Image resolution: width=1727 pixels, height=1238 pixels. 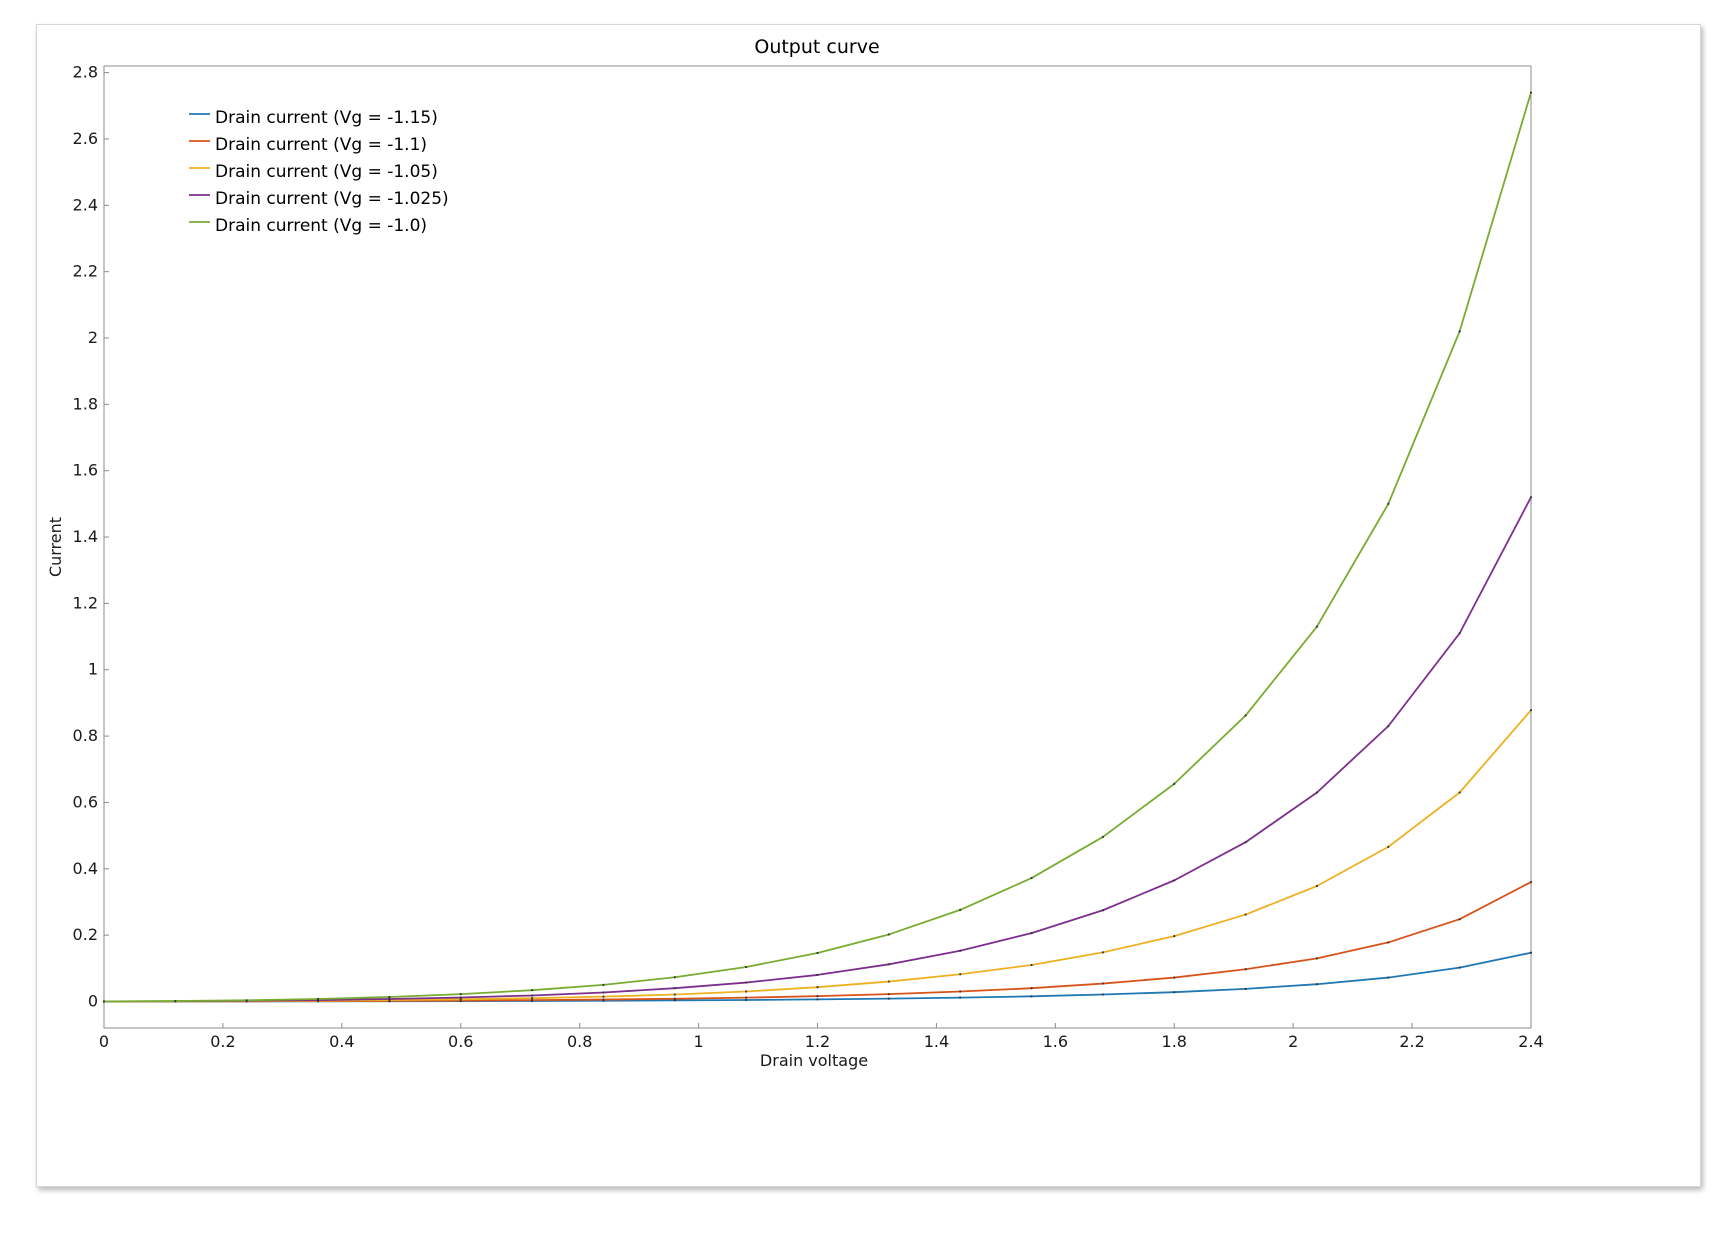 I want to click on y-tick-label: 2.6, so click(x=85, y=138).